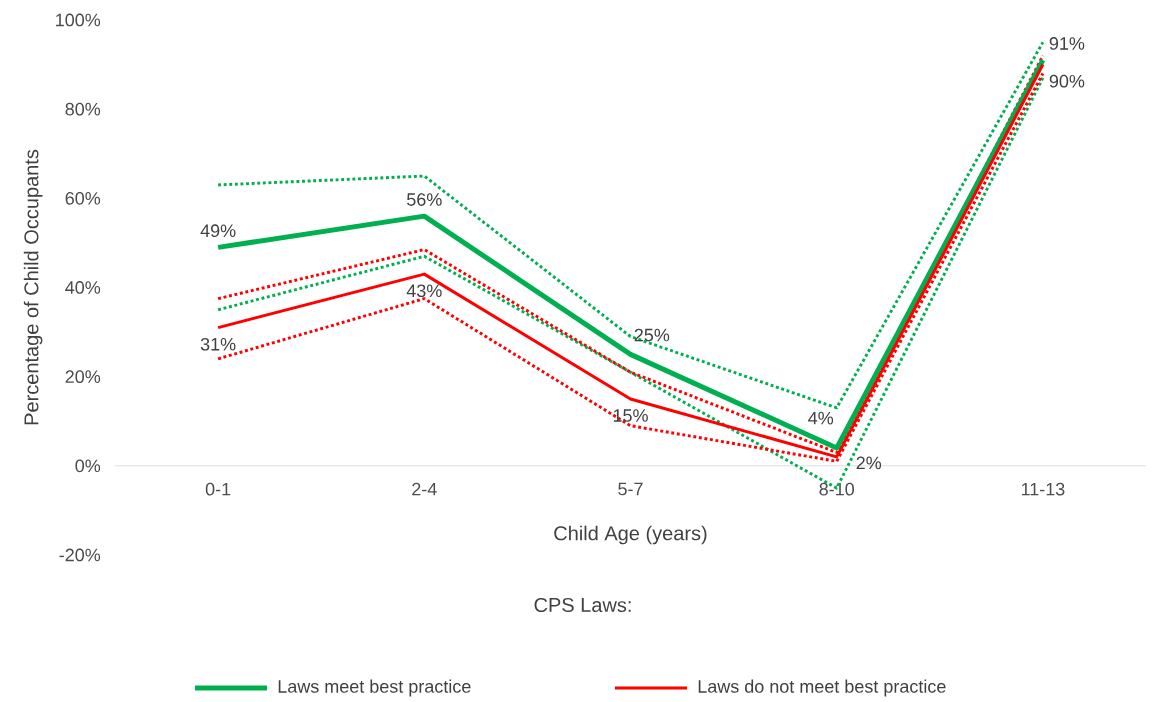 The width and height of the screenshot is (1166, 702). What do you see at coordinates (424, 291) in the screenshot?
I see `data-label: 43%` at bounding box center [424, 291].